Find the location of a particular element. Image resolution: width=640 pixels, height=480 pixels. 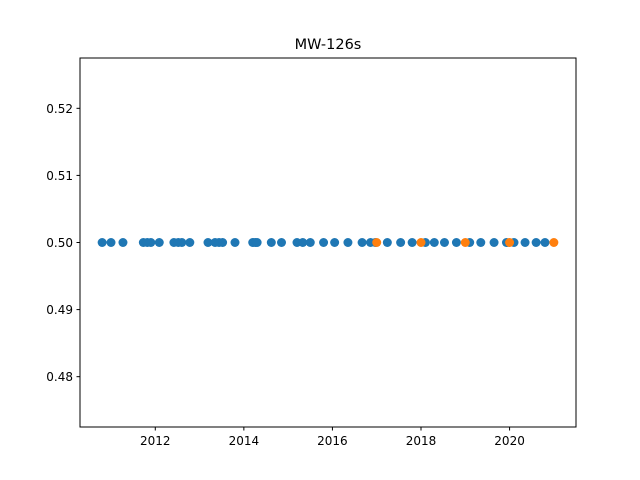

y-tick-label: 0.49 is located at coordinates (59, 310).